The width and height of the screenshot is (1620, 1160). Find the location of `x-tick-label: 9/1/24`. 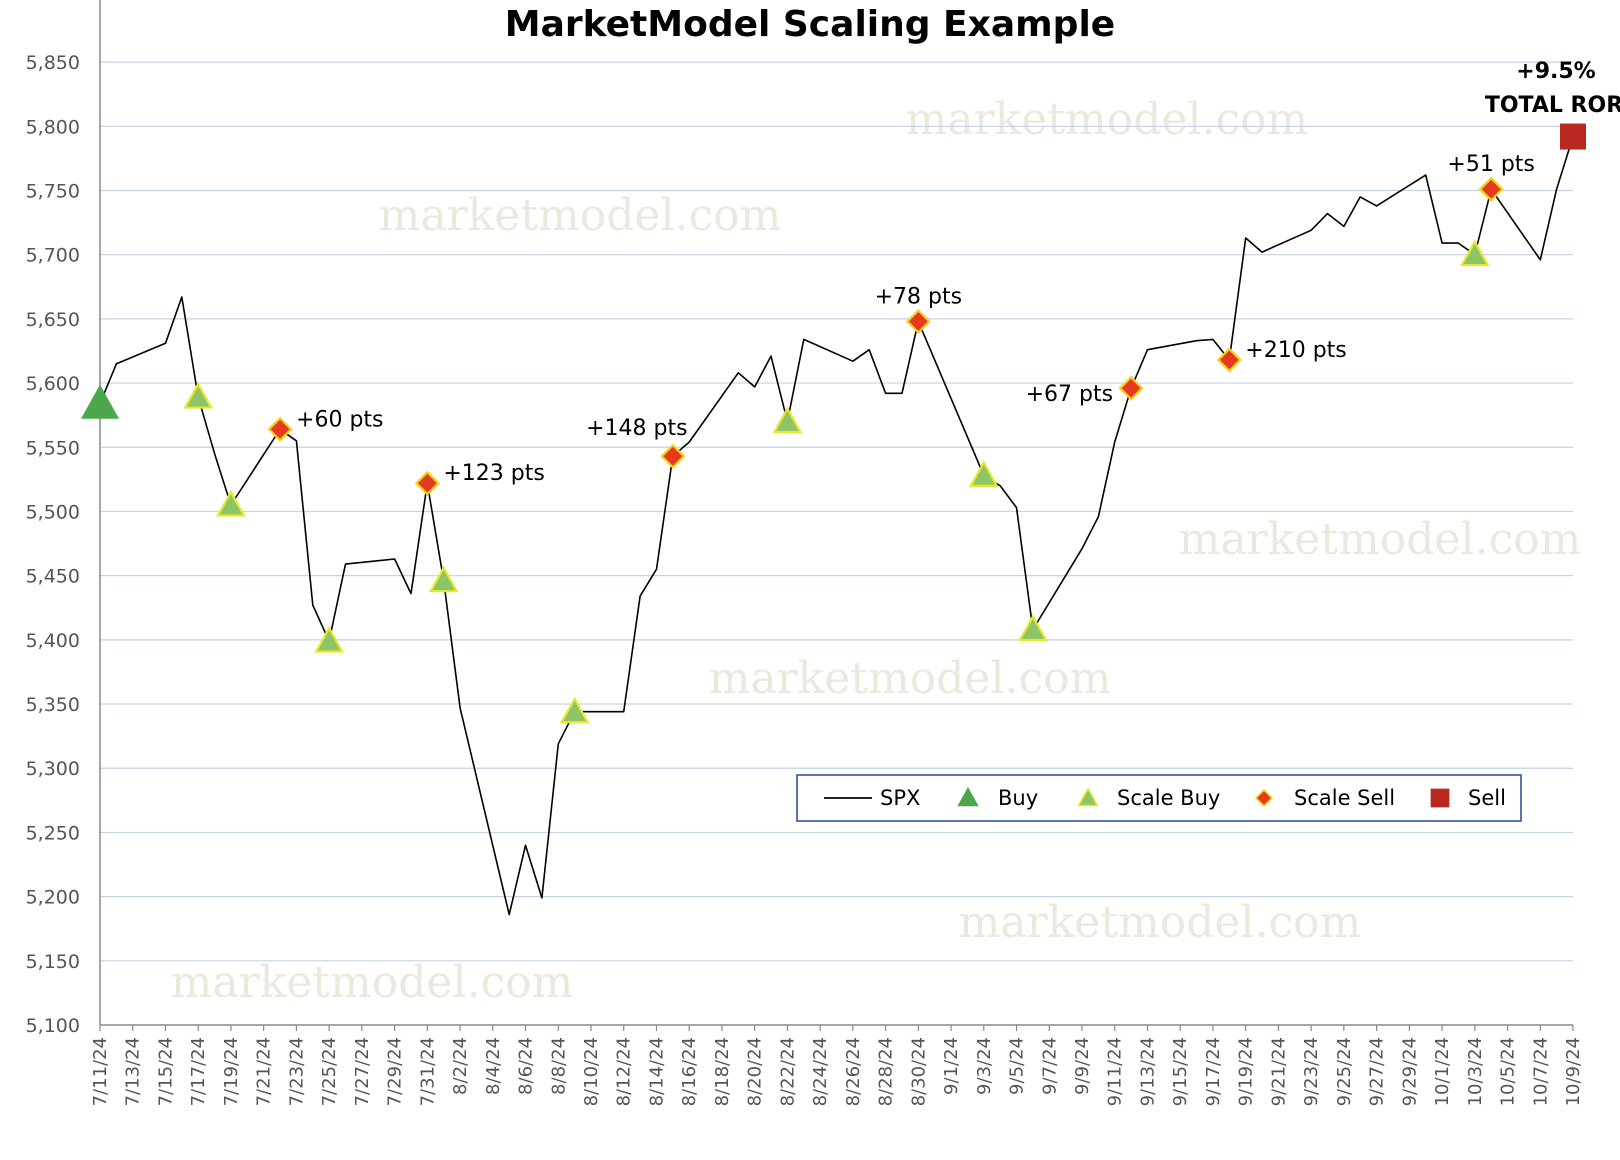

x-tick-label: 9/1/24 is located at coordinates (951, 1066).